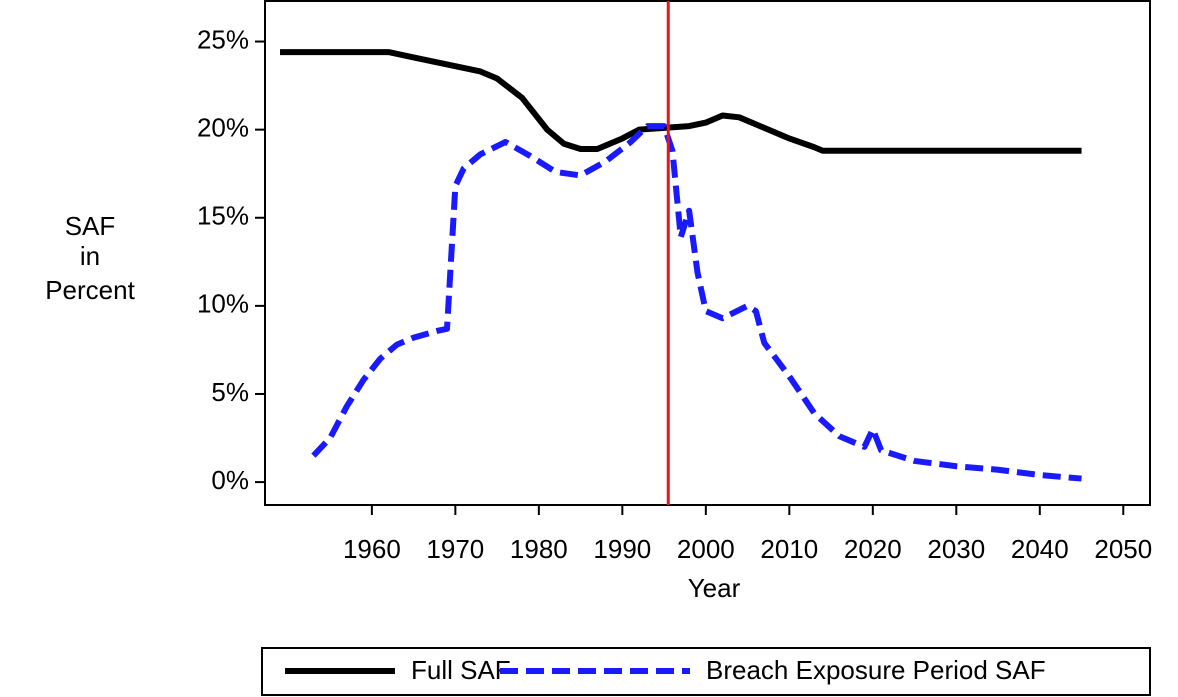 This screenshot has width=1178, height=697. I want to click on y-tick-label: 0%, so click(230, 480).